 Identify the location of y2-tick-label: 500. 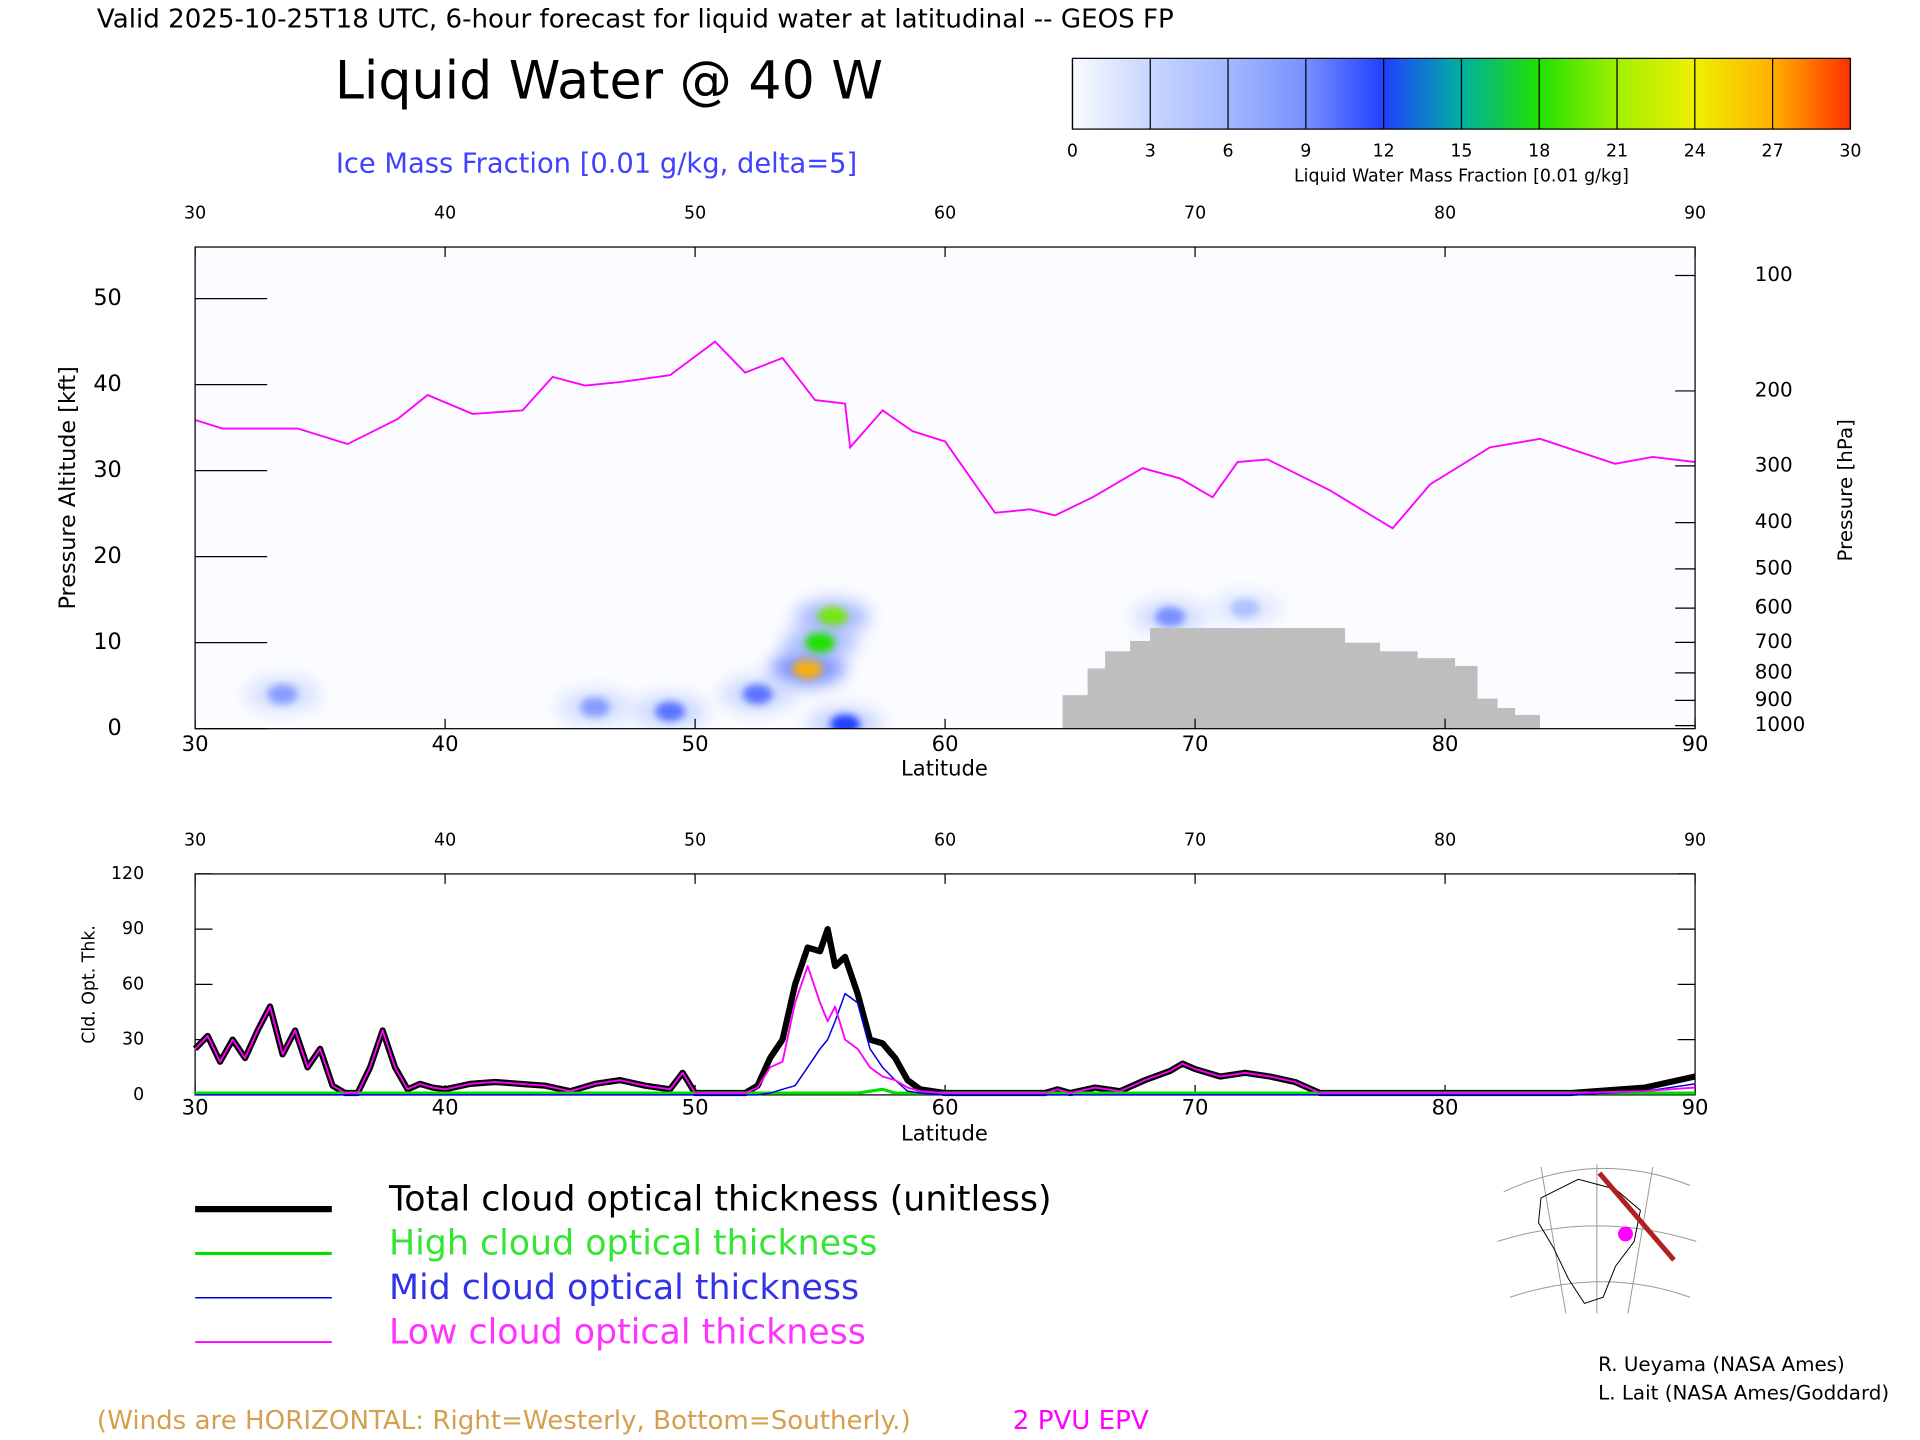
(1774, 567).